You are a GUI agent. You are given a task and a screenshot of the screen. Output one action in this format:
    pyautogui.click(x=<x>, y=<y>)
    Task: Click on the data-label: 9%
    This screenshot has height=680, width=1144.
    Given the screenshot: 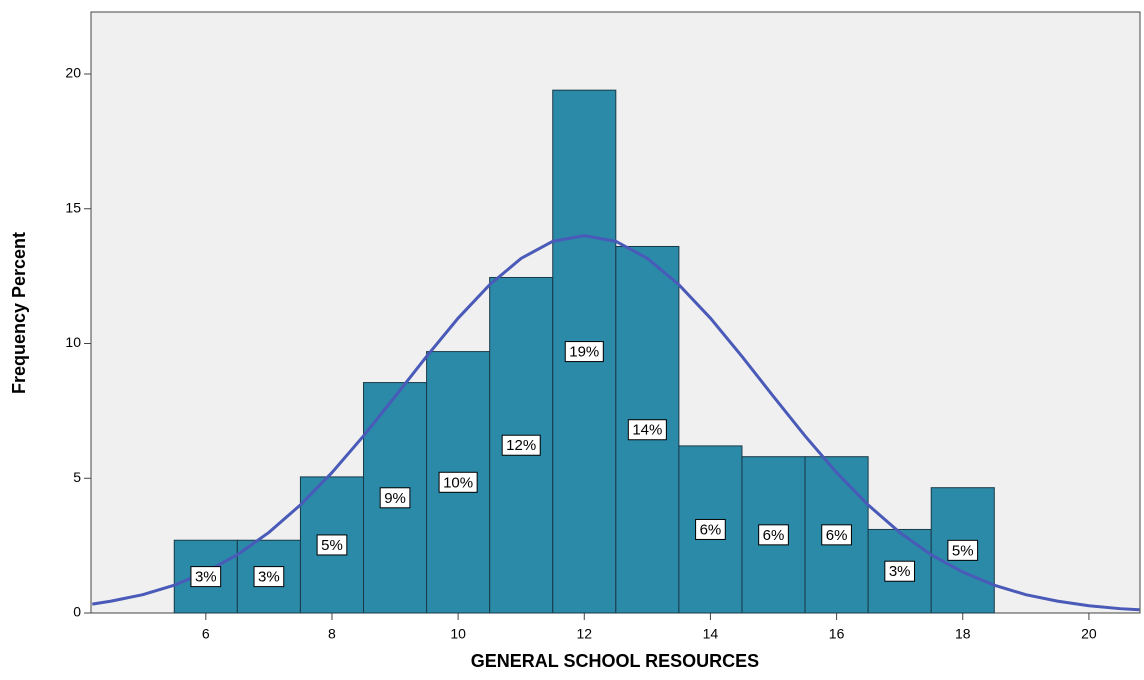 What is the action you would take?
    pyautogui.click(x=395, y=498)
    